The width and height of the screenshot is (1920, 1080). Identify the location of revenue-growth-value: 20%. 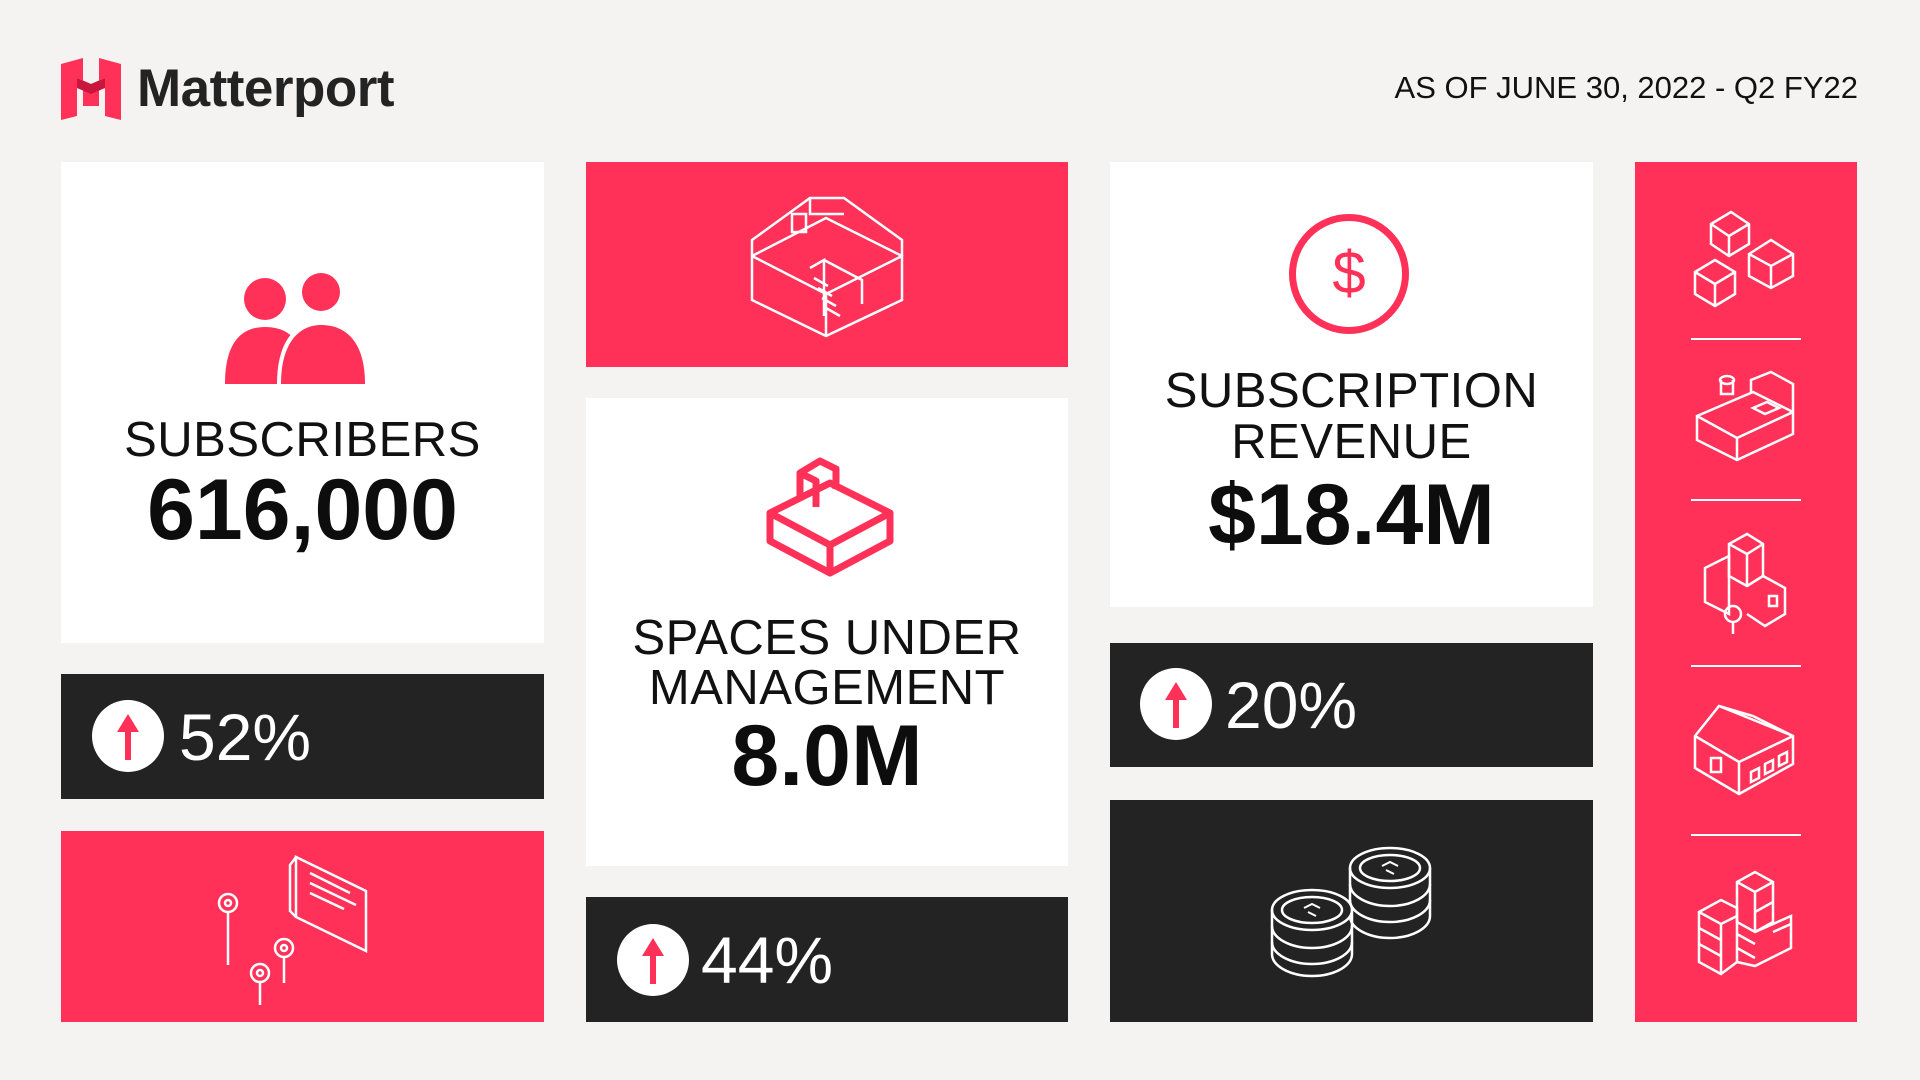
(1291, 705).